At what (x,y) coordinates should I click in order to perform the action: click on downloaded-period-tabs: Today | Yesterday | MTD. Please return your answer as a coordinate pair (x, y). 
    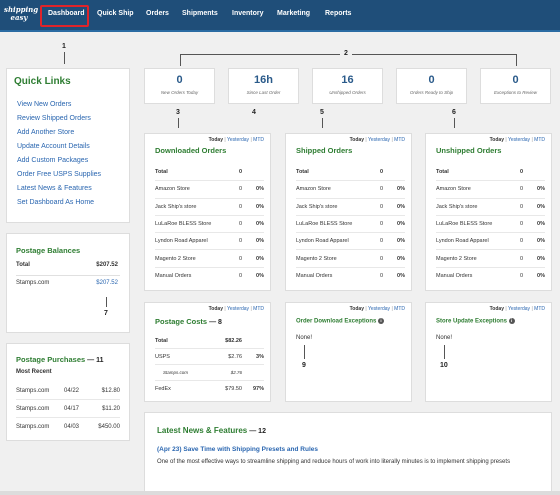
    Looking at the image, I should click on (236, 140).